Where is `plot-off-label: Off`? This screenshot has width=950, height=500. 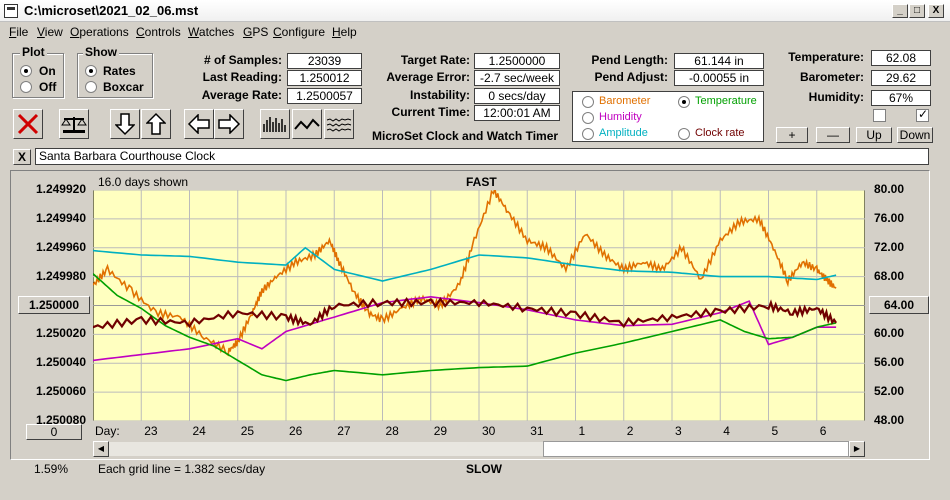 plot-off-label: Off is located at coordinates (48, 87).